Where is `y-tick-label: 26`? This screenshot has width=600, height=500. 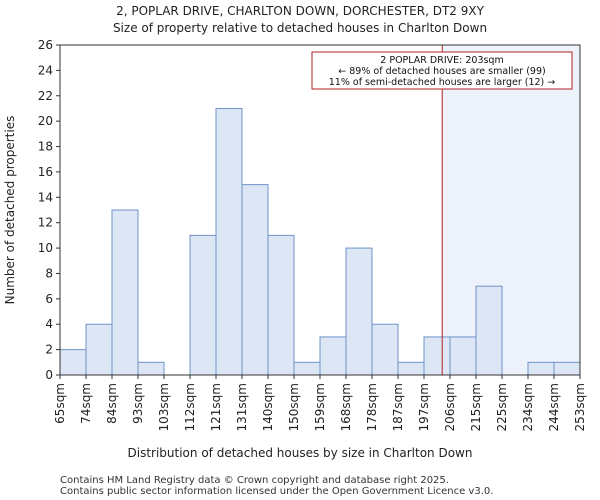
y-tick-label: 26 is located at coordinates (45, 45).